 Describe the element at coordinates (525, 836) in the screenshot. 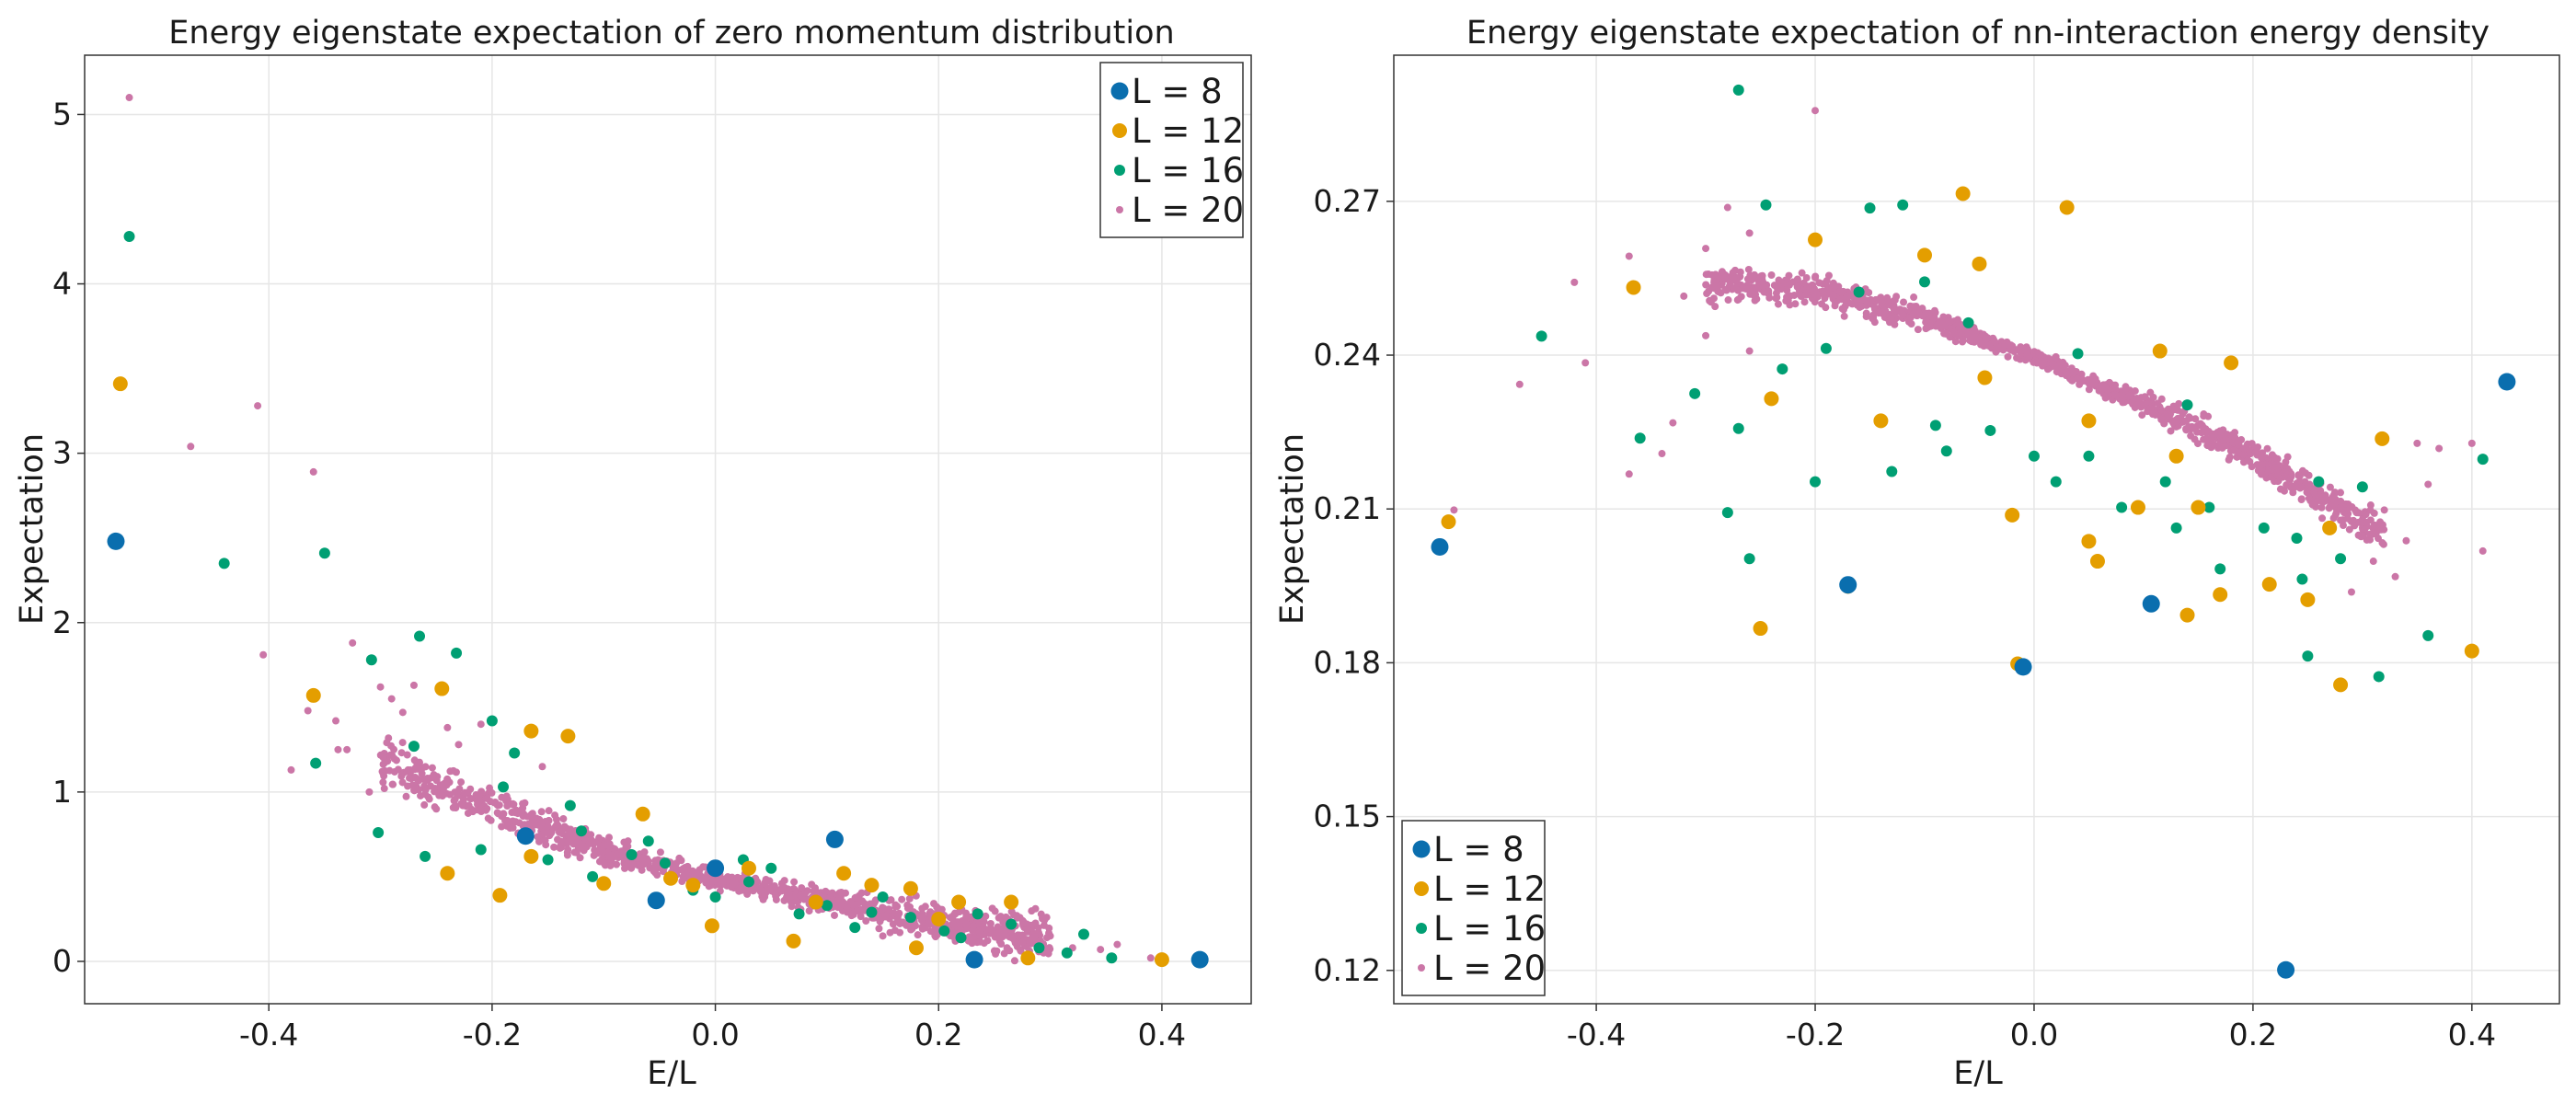

I see `left-l8-point` at that location.